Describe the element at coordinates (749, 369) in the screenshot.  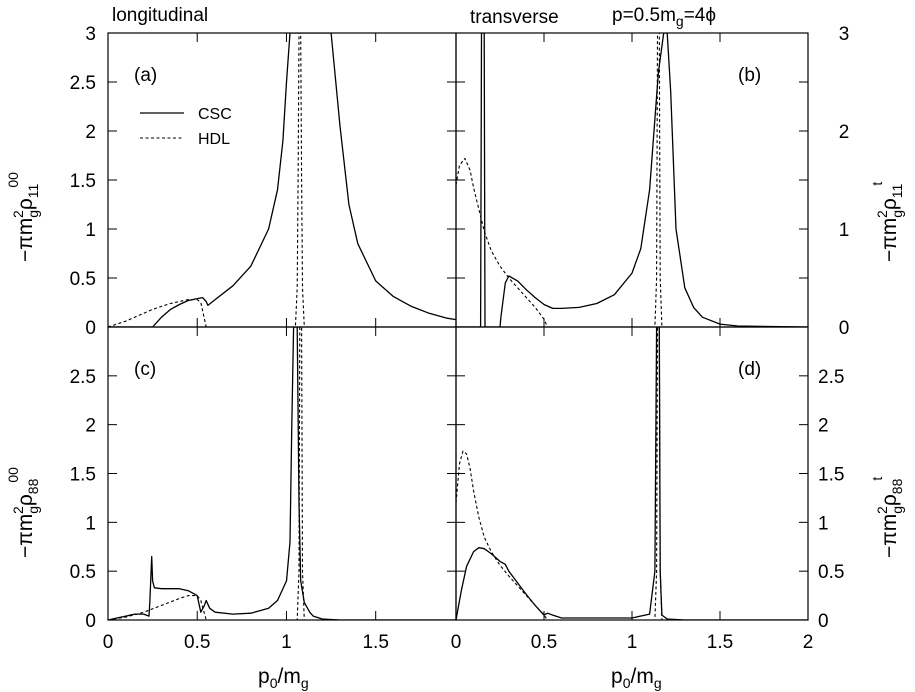
I see `panel-label-d: (d)` at that location.